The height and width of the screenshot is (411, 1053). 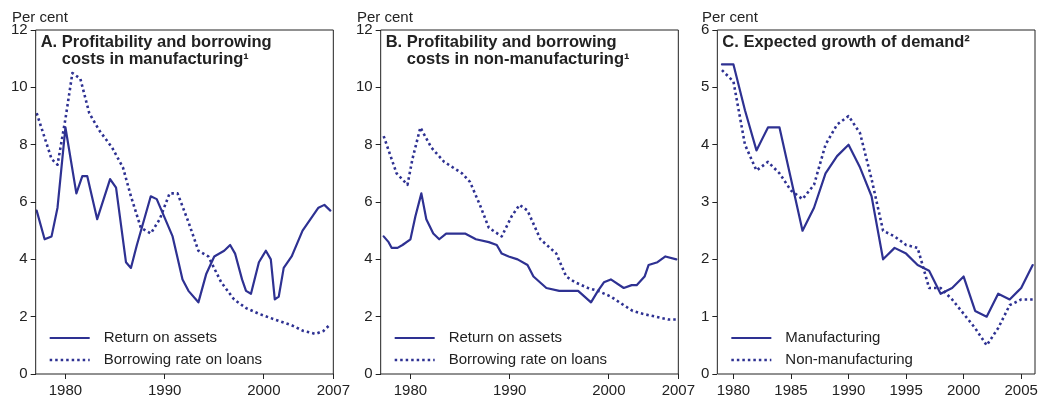 What do you see at coordinates (906, 390) in the screenshot?
I see `x-tick-label: 1995` at bounding box center [906, 390].